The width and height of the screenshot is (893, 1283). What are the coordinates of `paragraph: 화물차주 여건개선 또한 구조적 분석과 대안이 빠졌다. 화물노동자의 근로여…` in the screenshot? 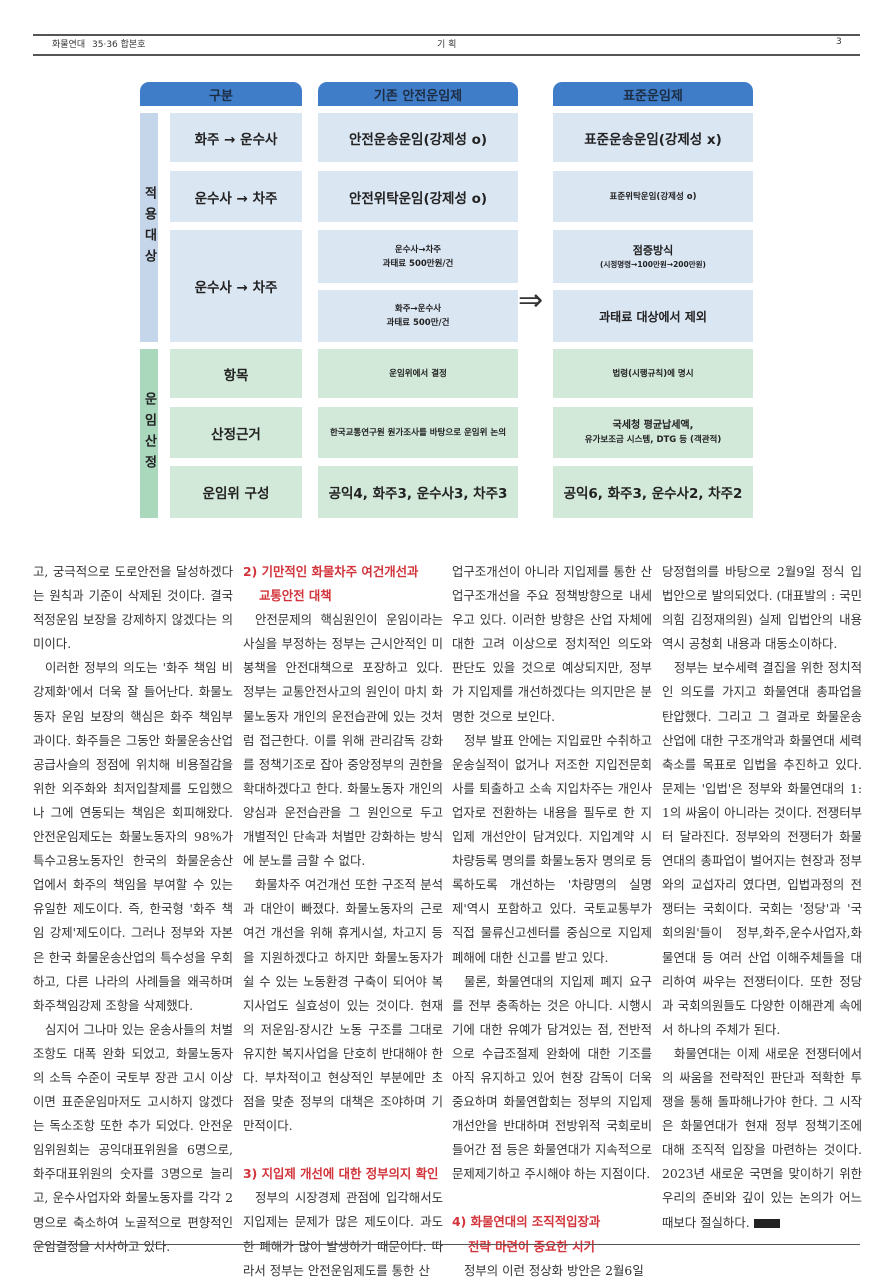 It's located at (343, 1005).